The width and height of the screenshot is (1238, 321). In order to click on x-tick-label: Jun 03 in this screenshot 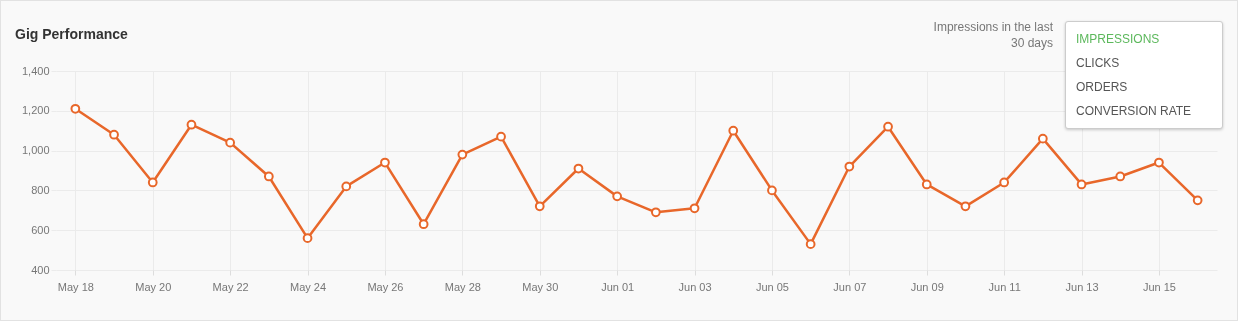, I will do `click(695, 286)`.